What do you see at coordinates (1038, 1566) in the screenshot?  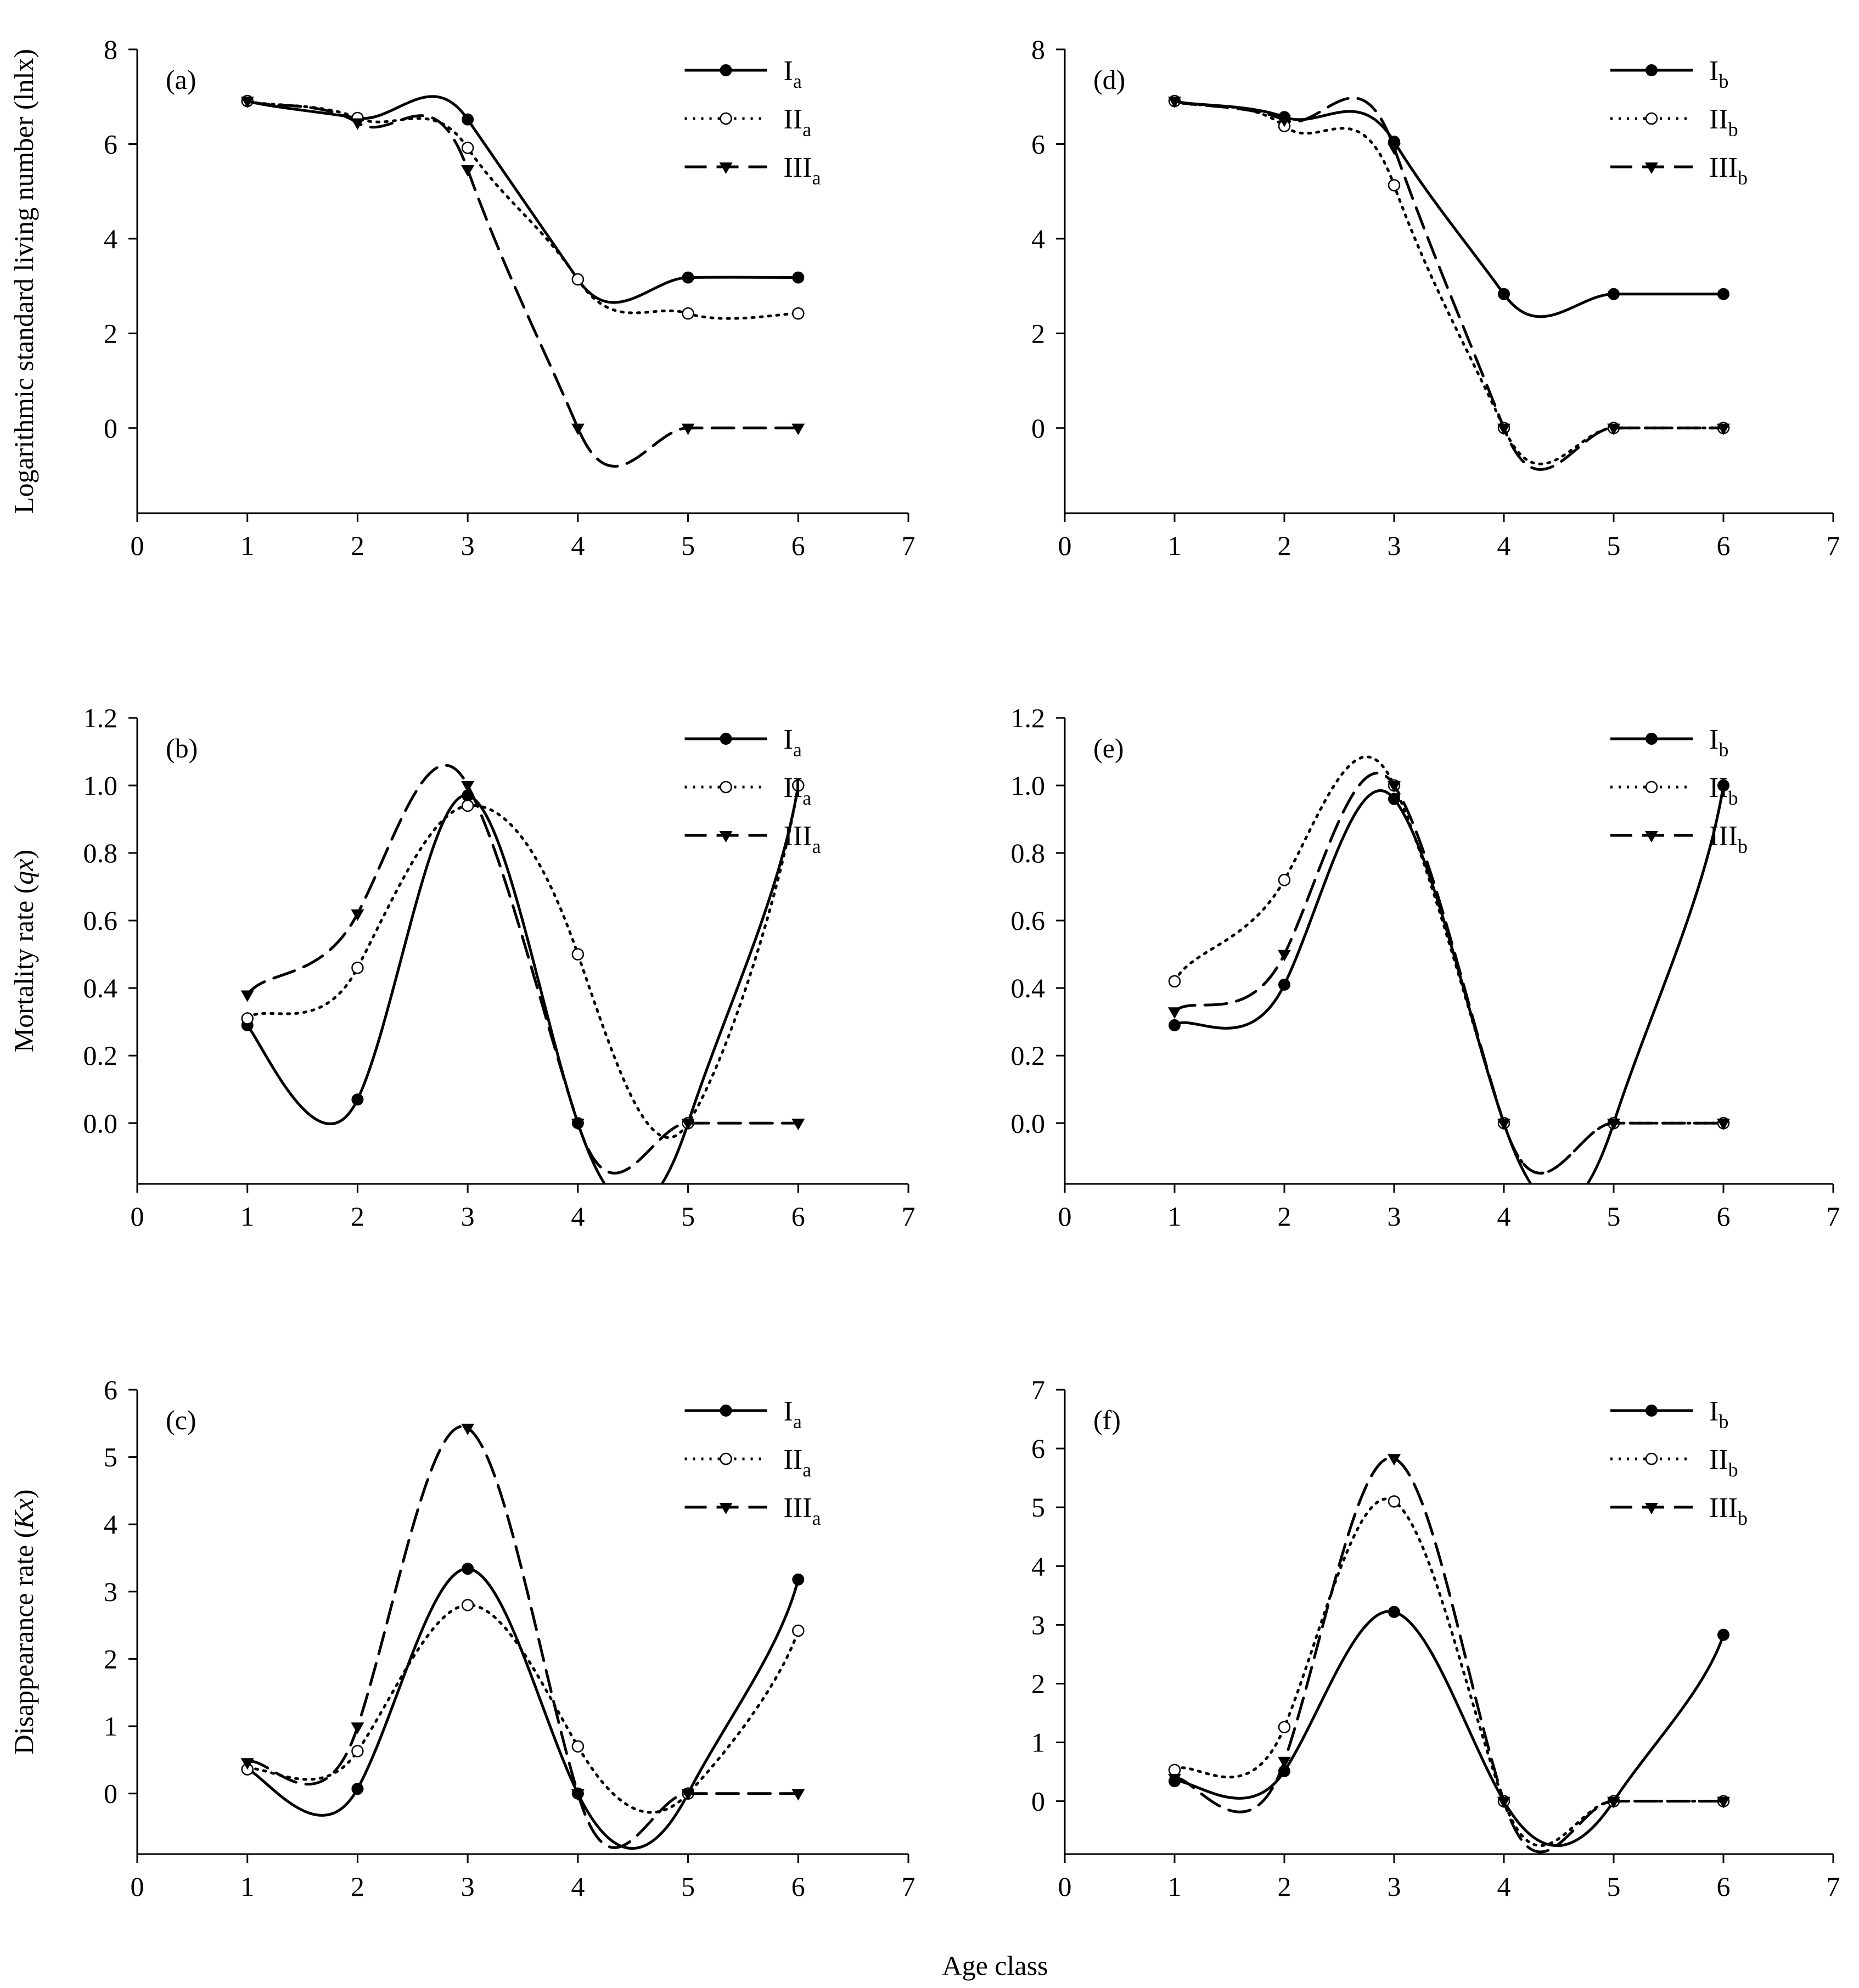 I see `y-tick-label: 4` at bounding box center [1038, 1566].